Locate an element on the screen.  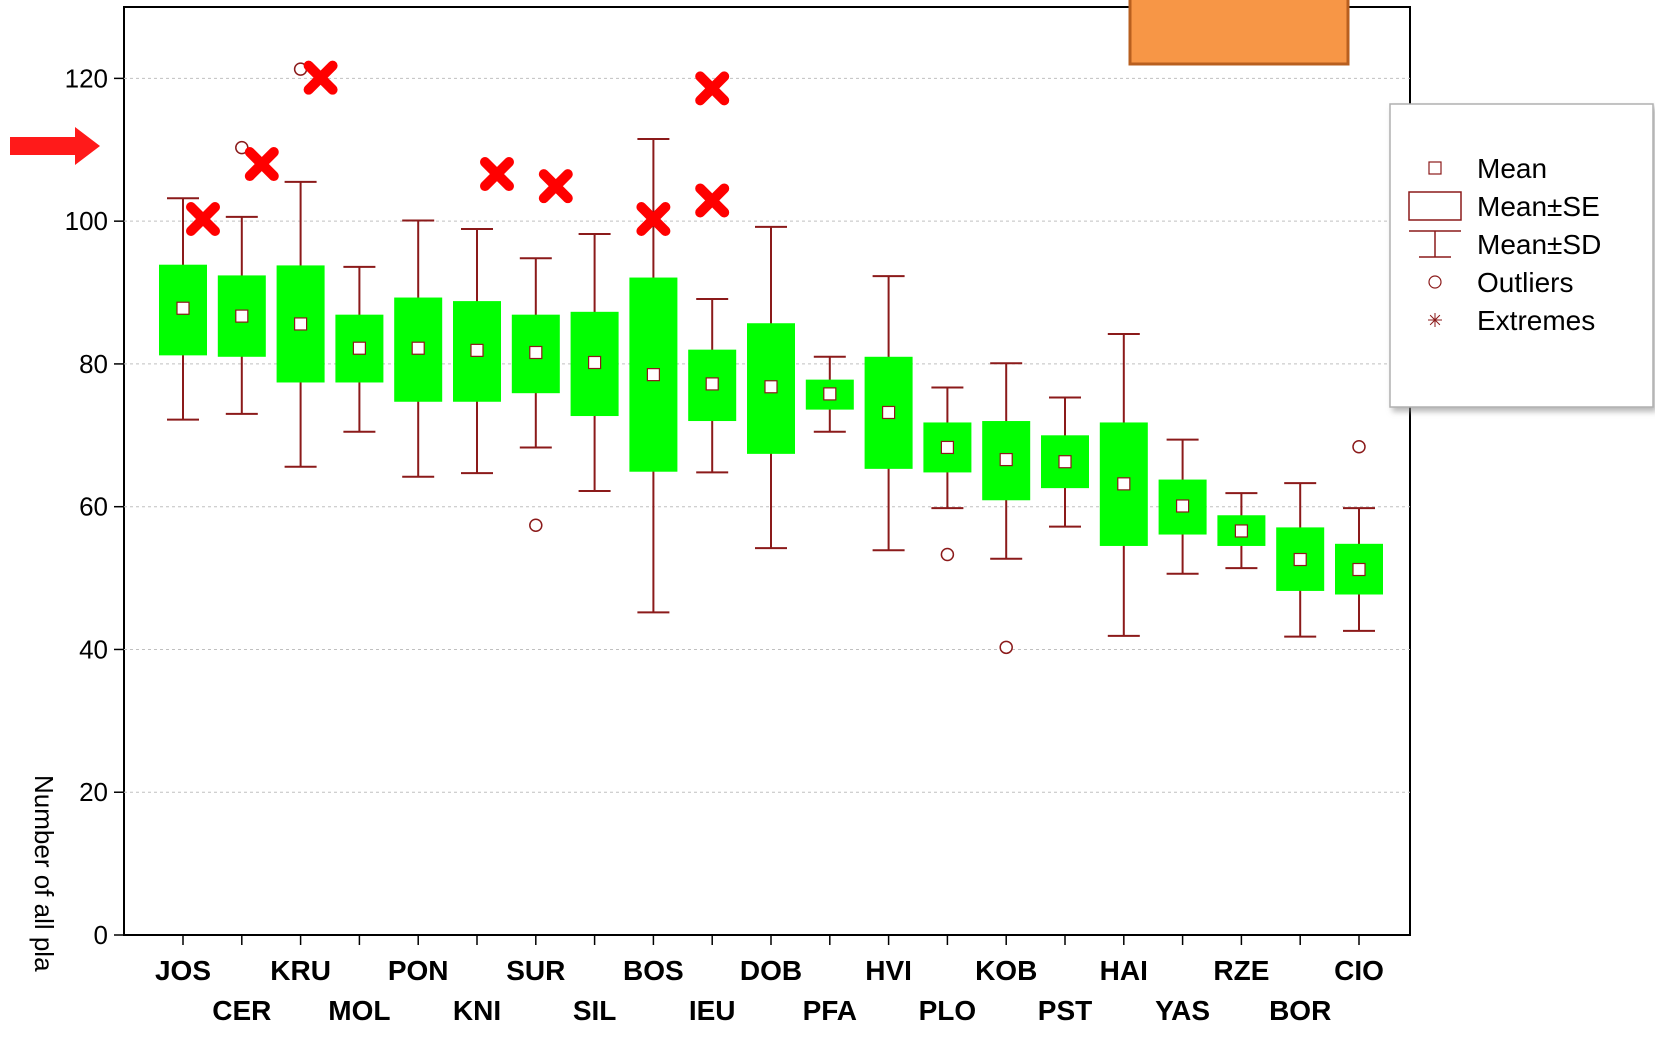
legend-item-square: Mean is located at coordinates (1487, 168).